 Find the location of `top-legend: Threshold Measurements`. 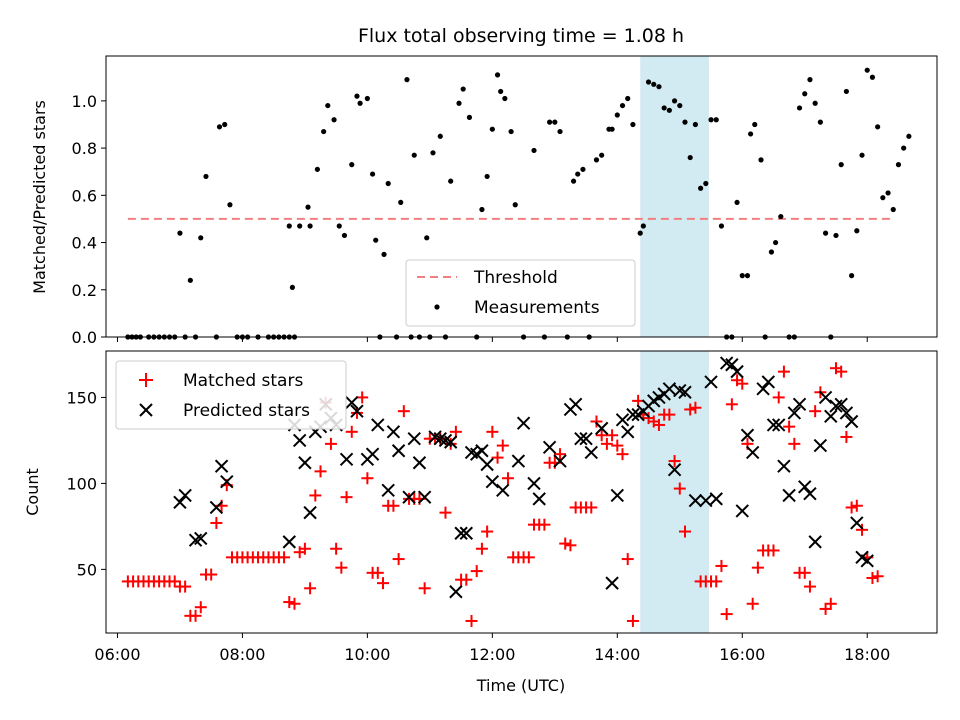

top-legend: Threshold Measurements is located at coordinates (520, 293).